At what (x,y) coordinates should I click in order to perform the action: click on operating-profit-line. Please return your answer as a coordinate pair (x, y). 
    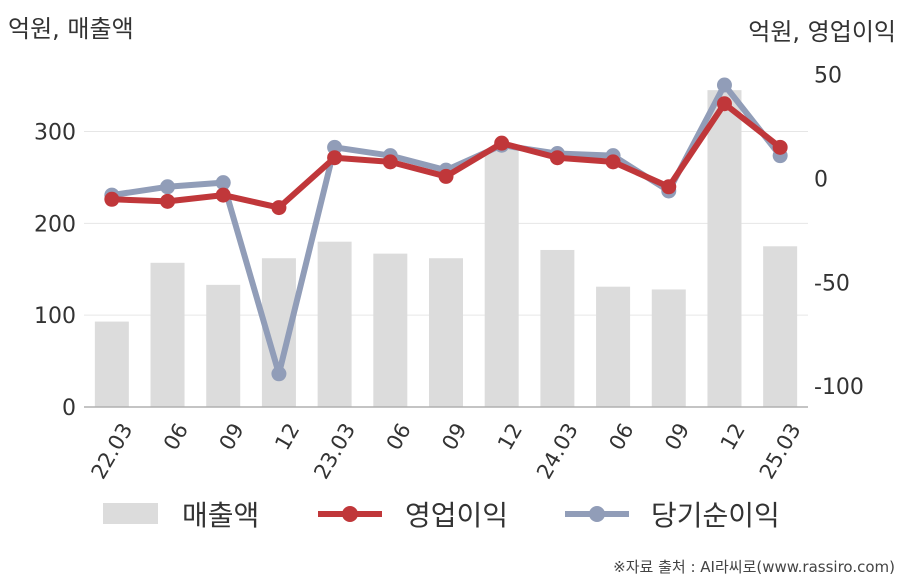
    Looking at the image, I should click on (446, 155).